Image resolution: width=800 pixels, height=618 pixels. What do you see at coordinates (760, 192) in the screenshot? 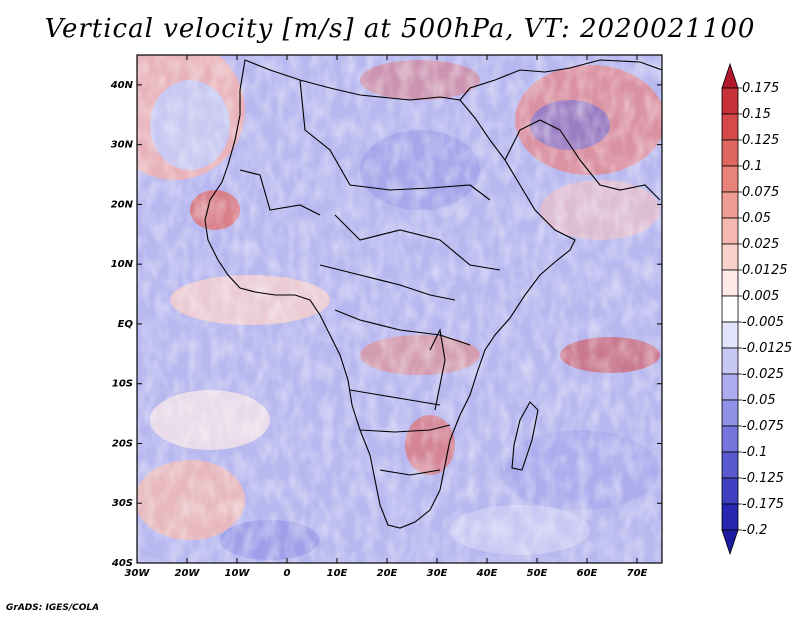
I see `colorbar-label: 0.075` at bounding box center [760, 192].